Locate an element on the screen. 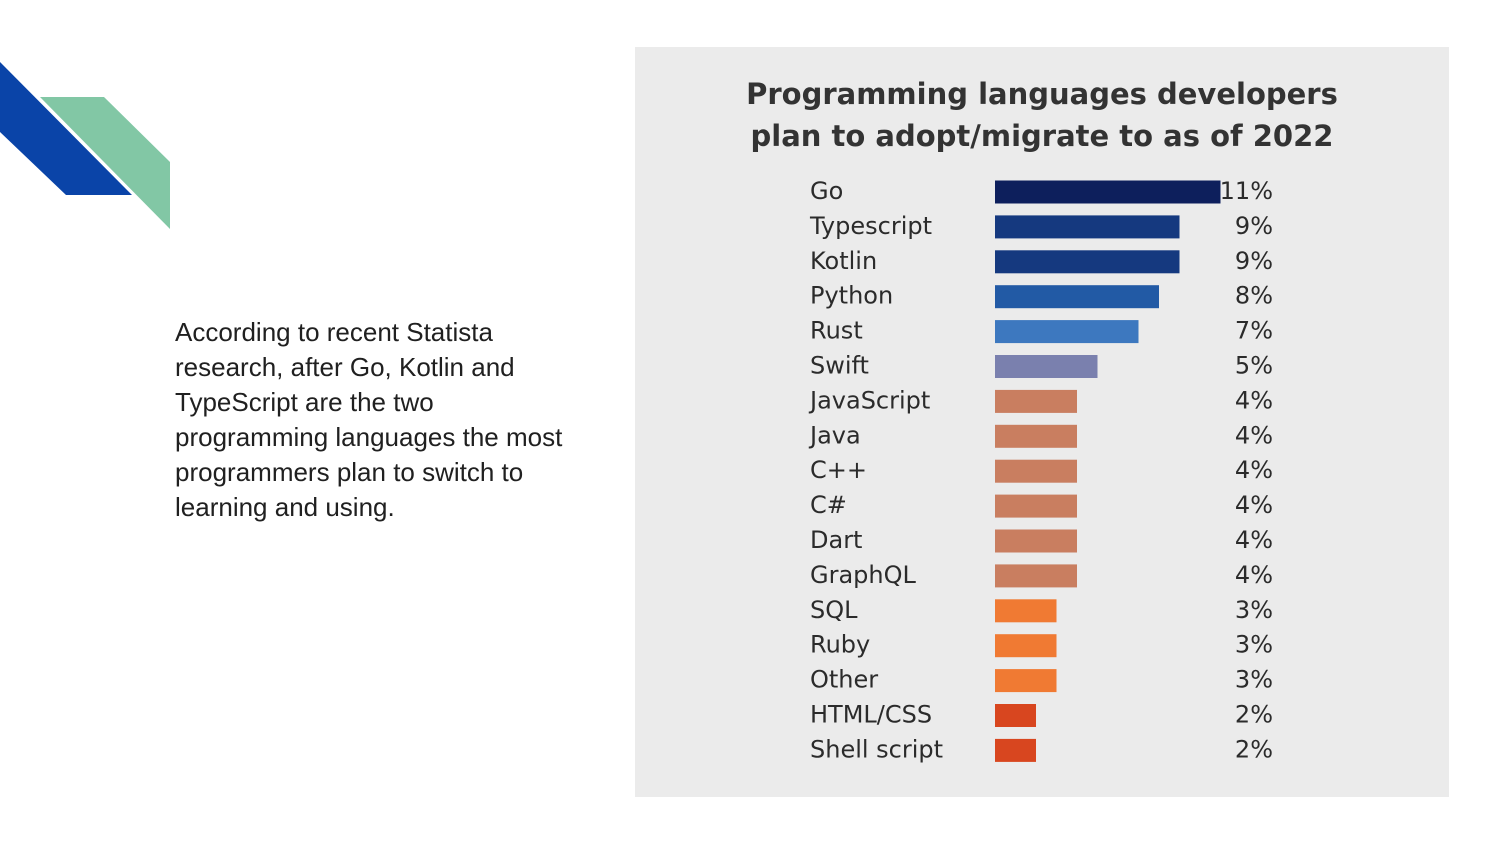  category-label: Rust is located at coordinates (836, 331).